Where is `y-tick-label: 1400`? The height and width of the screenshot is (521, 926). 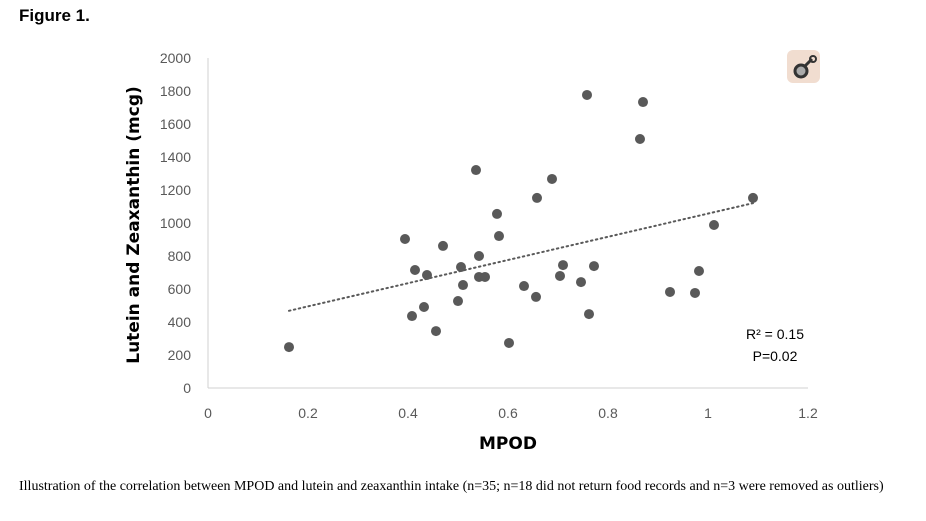
y-tick-label: 1400 is located at coordinates (175, 157).